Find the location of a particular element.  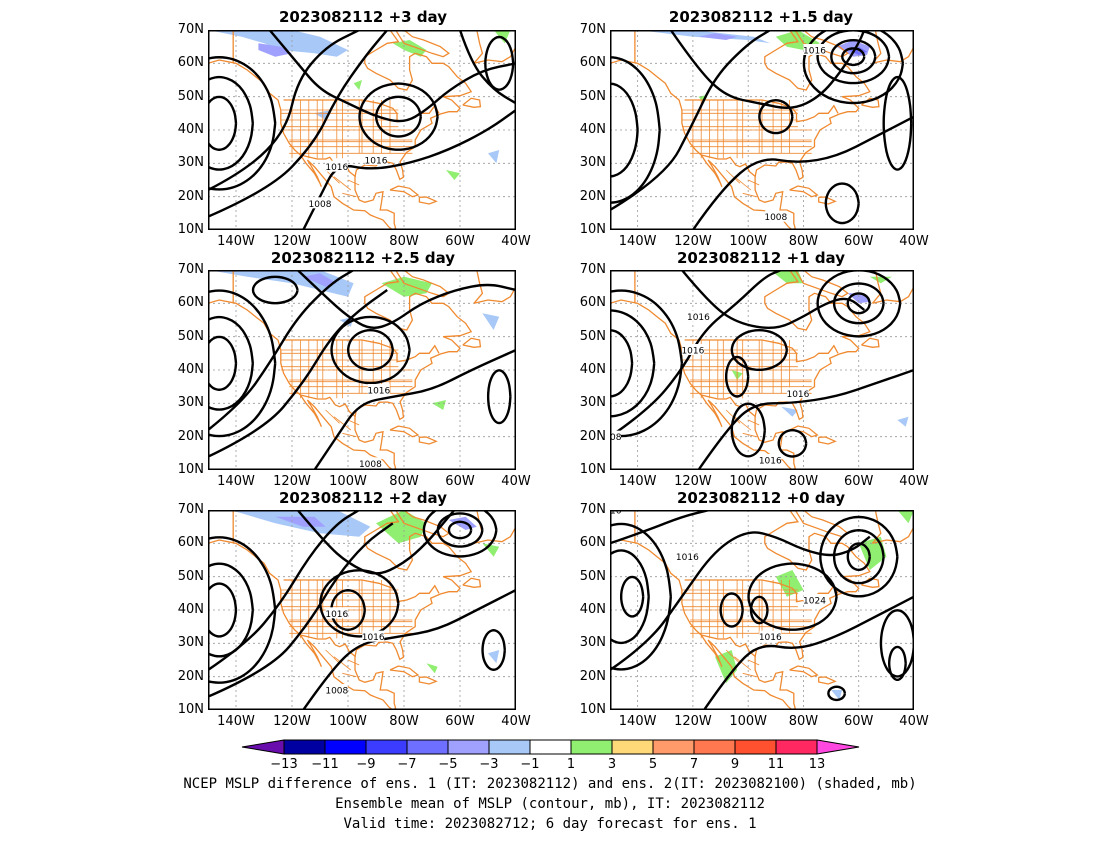

colorbar-level-label: −11 is located at coordinates (324, 764).